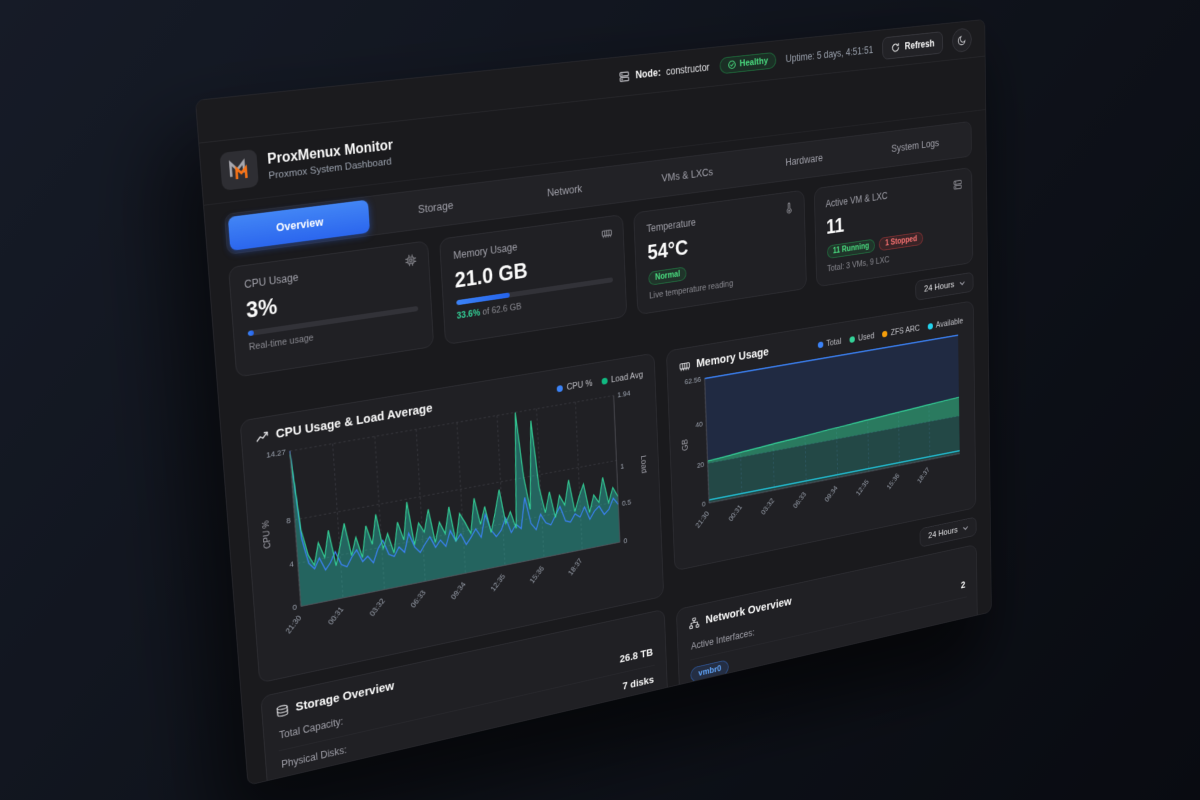  What do you see at coordinates (291, 564) in the screenshot?
I see `svg-text: 4` at bounding box center [291, 564].